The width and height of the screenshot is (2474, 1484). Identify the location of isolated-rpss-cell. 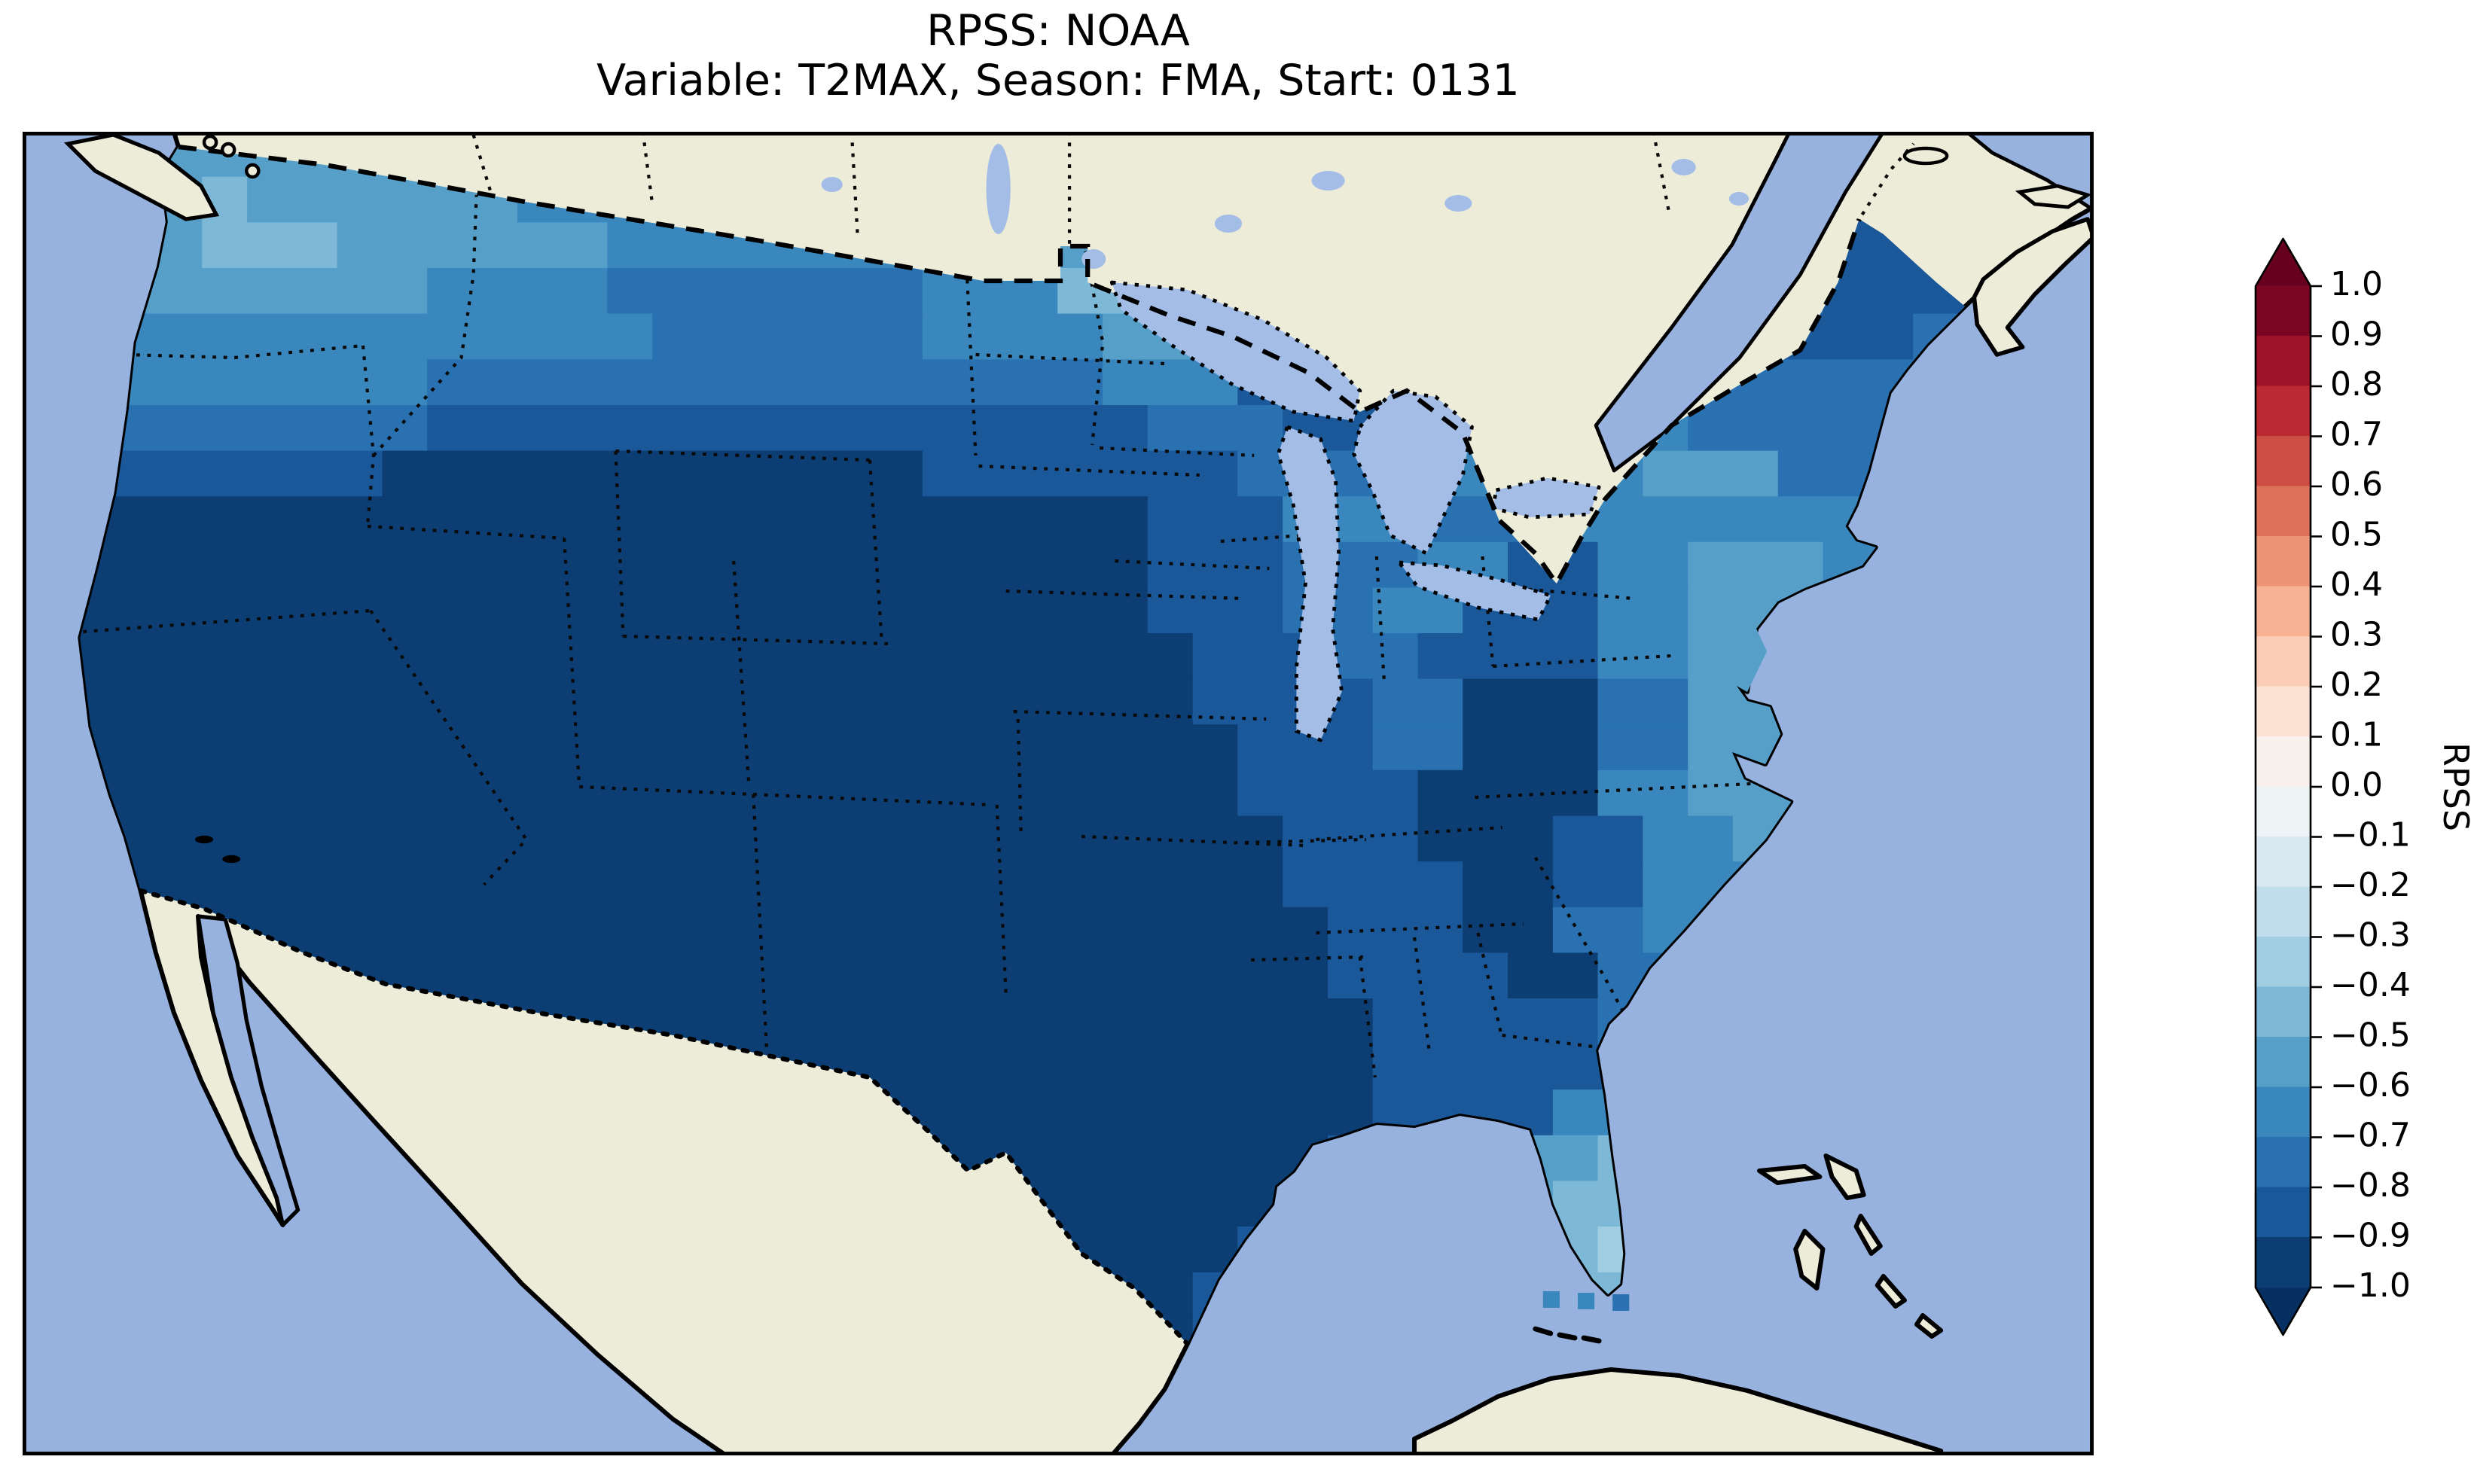
(1621, 1302).